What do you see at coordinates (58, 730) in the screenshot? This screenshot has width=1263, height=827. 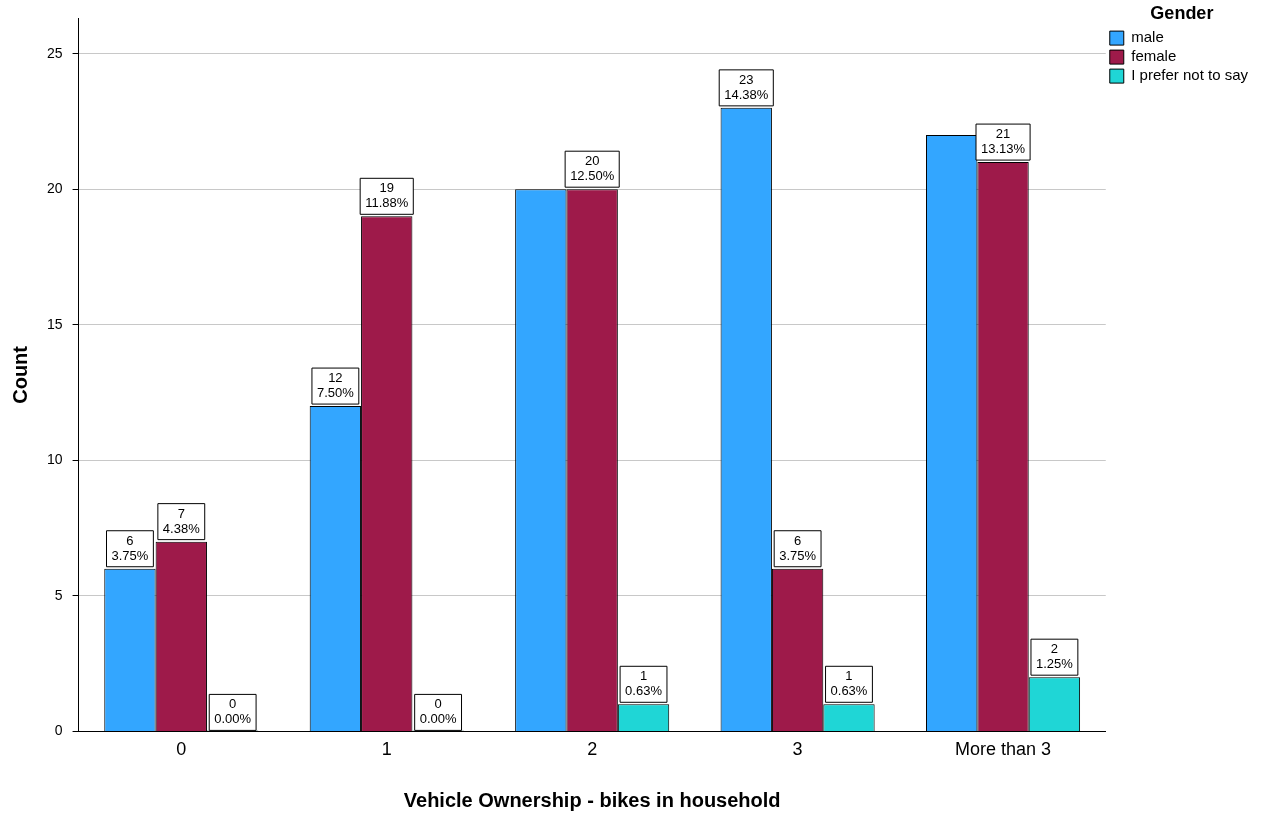 I see `y-tick-label: 0` at bounding box center [58, 730].